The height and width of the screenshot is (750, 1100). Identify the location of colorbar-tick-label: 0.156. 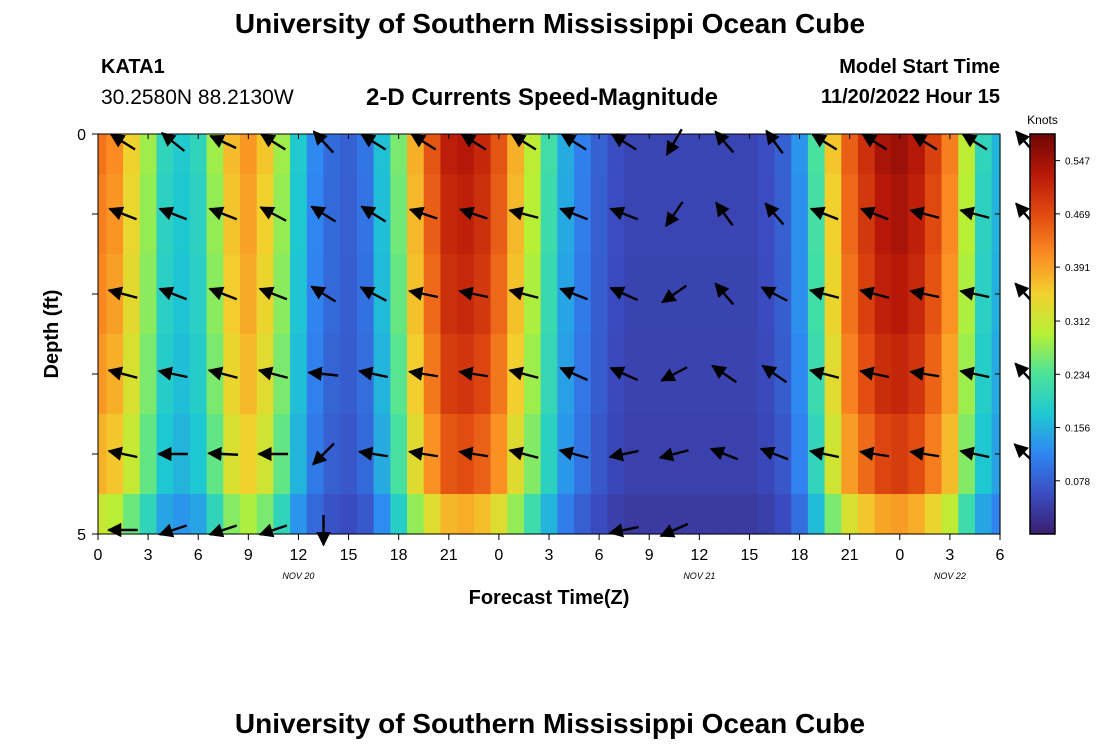
(1077, 429).